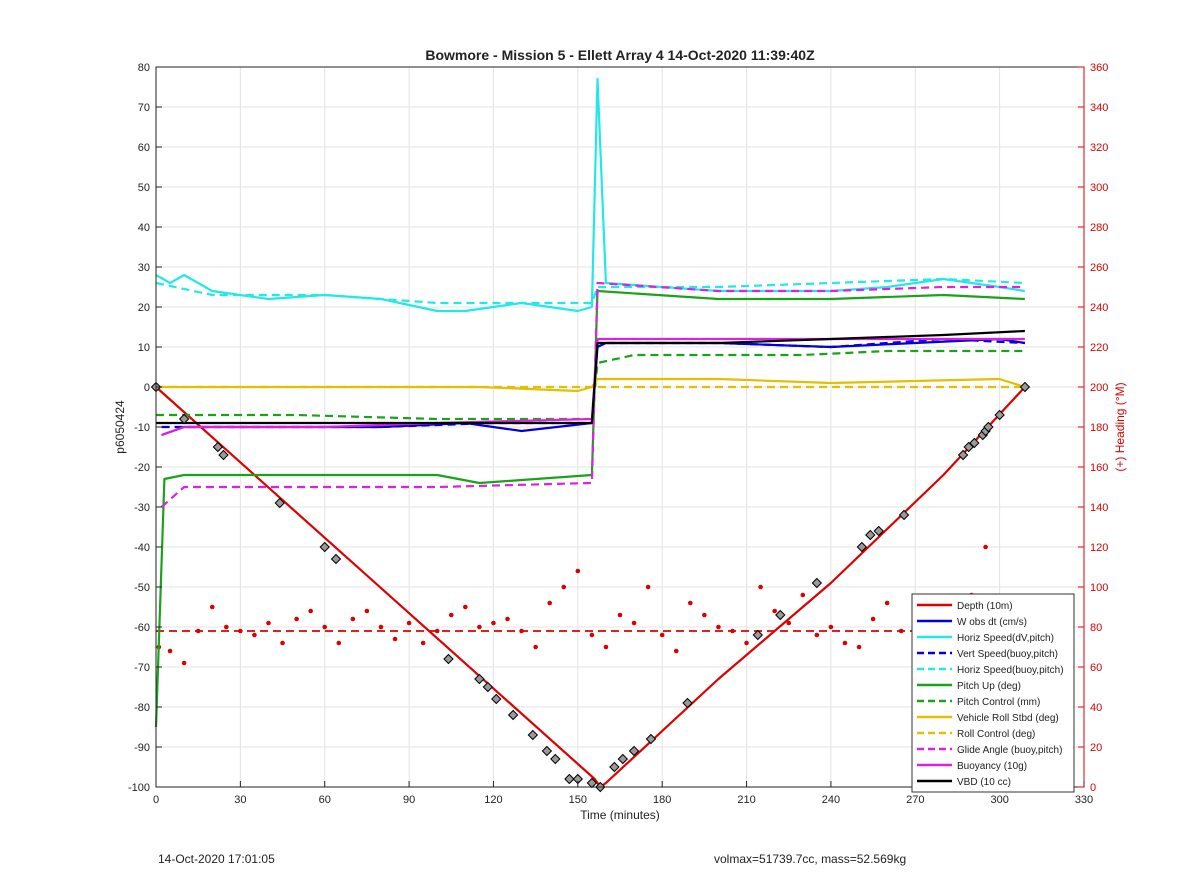  Describe the element at coordinates (156, 800) in the screenshot. I see `x-tick-label: 0` at that location.